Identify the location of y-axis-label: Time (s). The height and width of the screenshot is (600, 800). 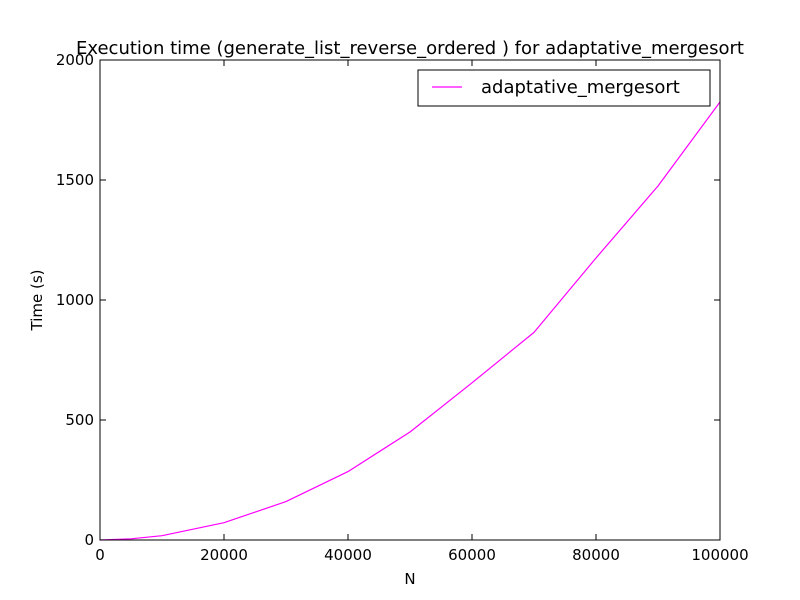
(37, 301).